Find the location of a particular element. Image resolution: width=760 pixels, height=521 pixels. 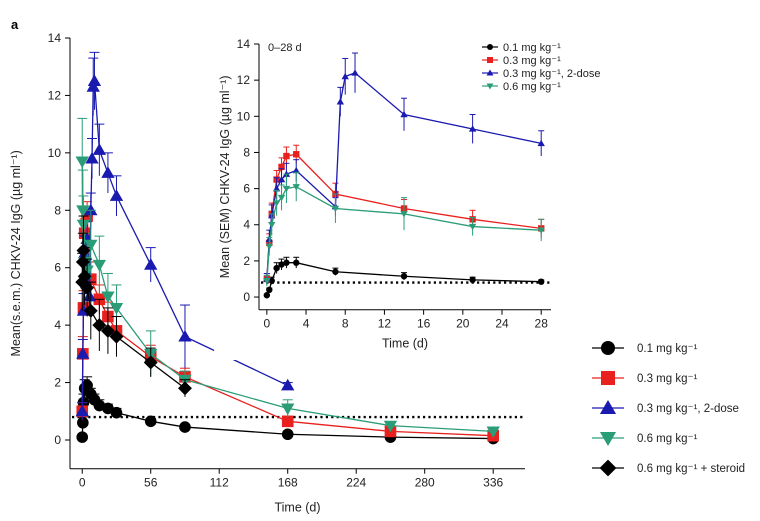

legend-label: 0.1 mg kg⁻¹ is located at coordinates (667, 349).